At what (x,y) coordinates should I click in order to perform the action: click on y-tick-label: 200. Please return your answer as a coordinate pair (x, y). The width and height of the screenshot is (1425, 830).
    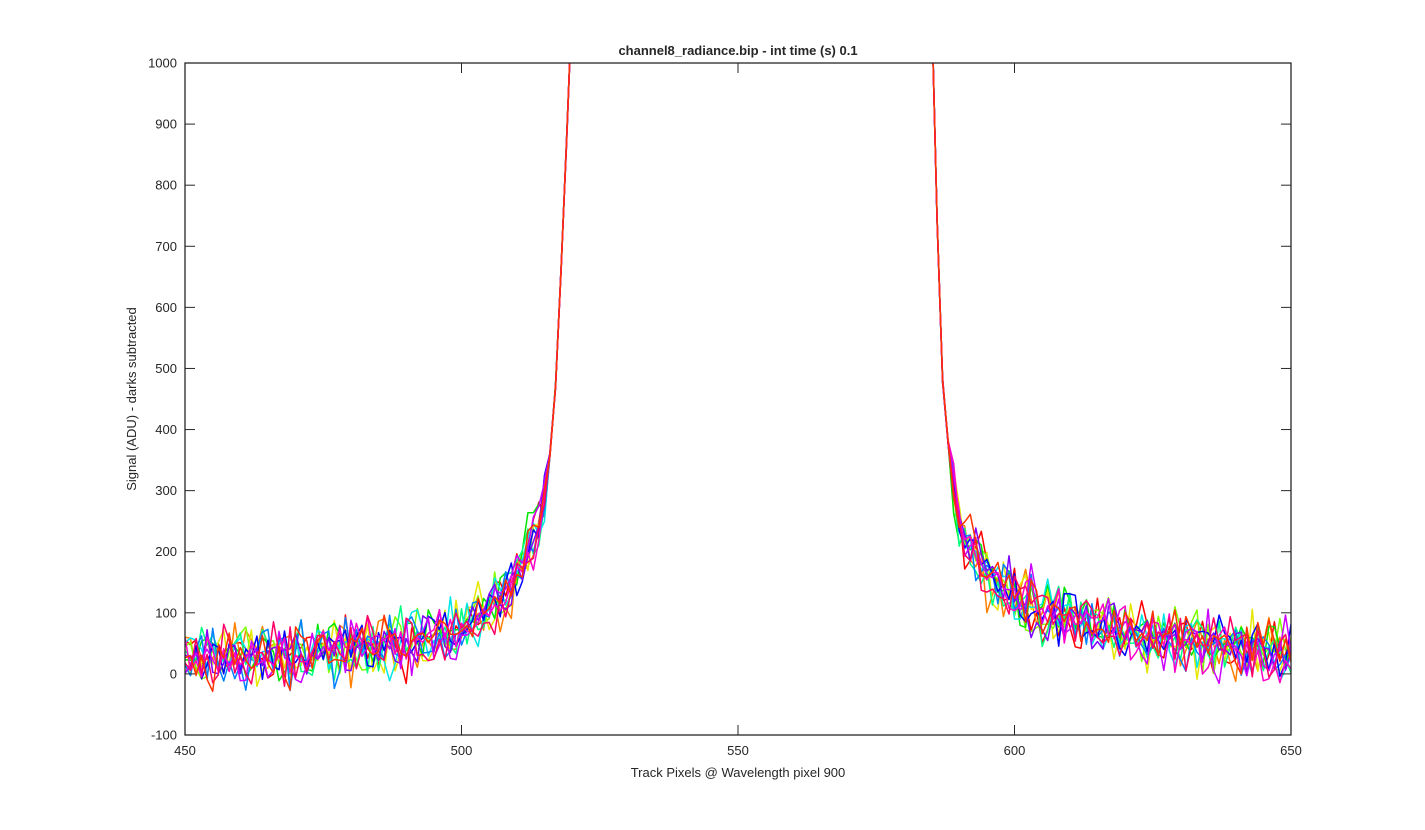
    Looking at the image, I should click on (166, 551).